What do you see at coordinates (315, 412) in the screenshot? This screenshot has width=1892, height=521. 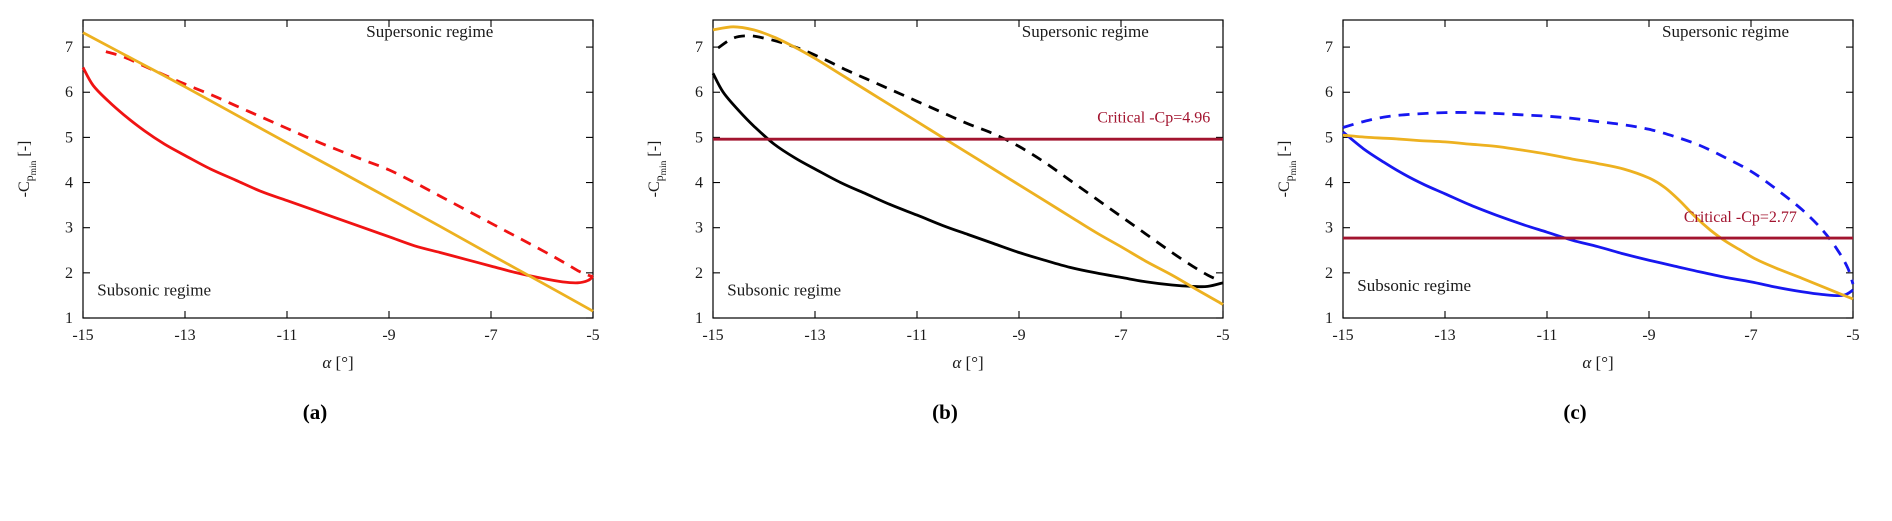 I see `caption-a: (a)` at bounding box center [315, 412].